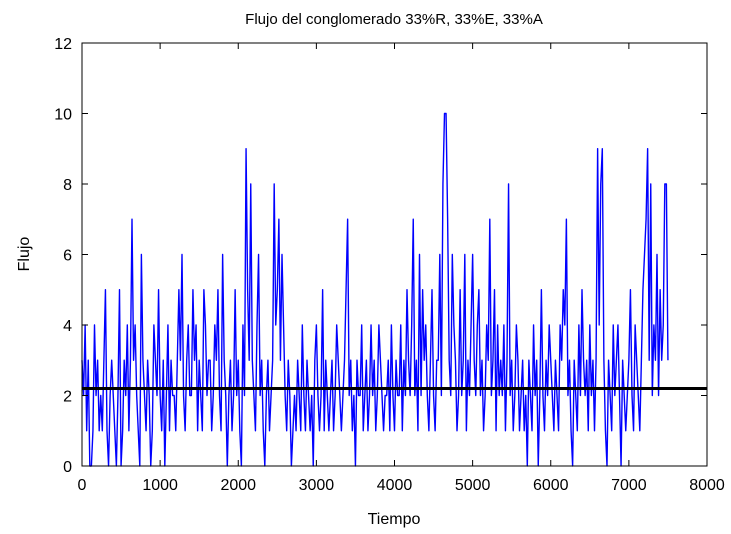  What do you see at coordinates (67, 185) in the screenshot?
I see `y-tick-label: 8` at bounding box center [67, 185].